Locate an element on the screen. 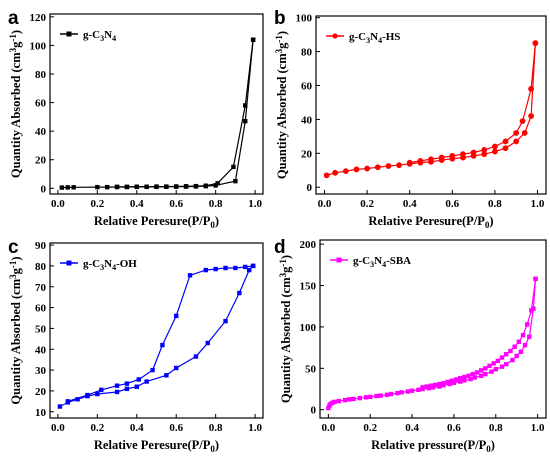 This screenshot has width=550, height=463. x-tick-label: 0.6 is located at coordinates (452, 204).